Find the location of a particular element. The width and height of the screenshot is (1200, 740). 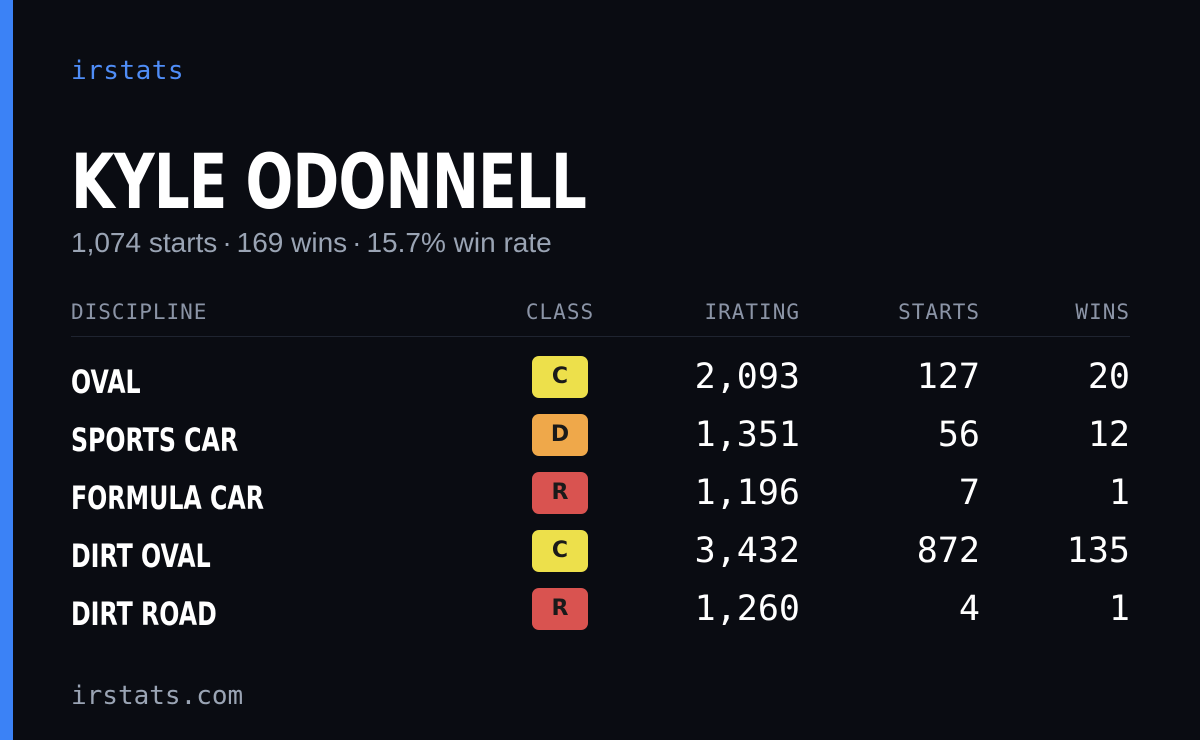

column-header-starts: STARTS is located at coordinates (939, 312).